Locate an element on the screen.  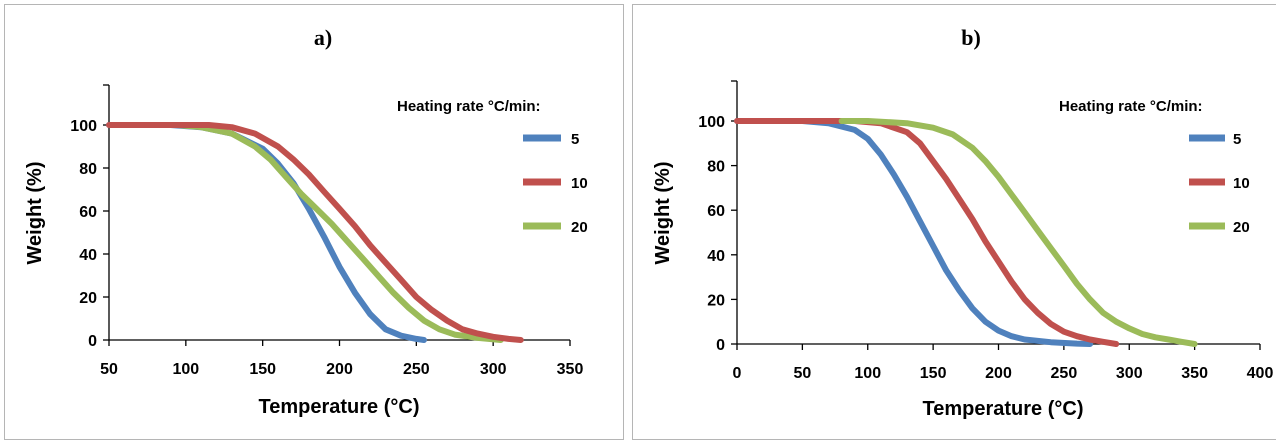
chart-title: b) is located at coordinates (971, 37).